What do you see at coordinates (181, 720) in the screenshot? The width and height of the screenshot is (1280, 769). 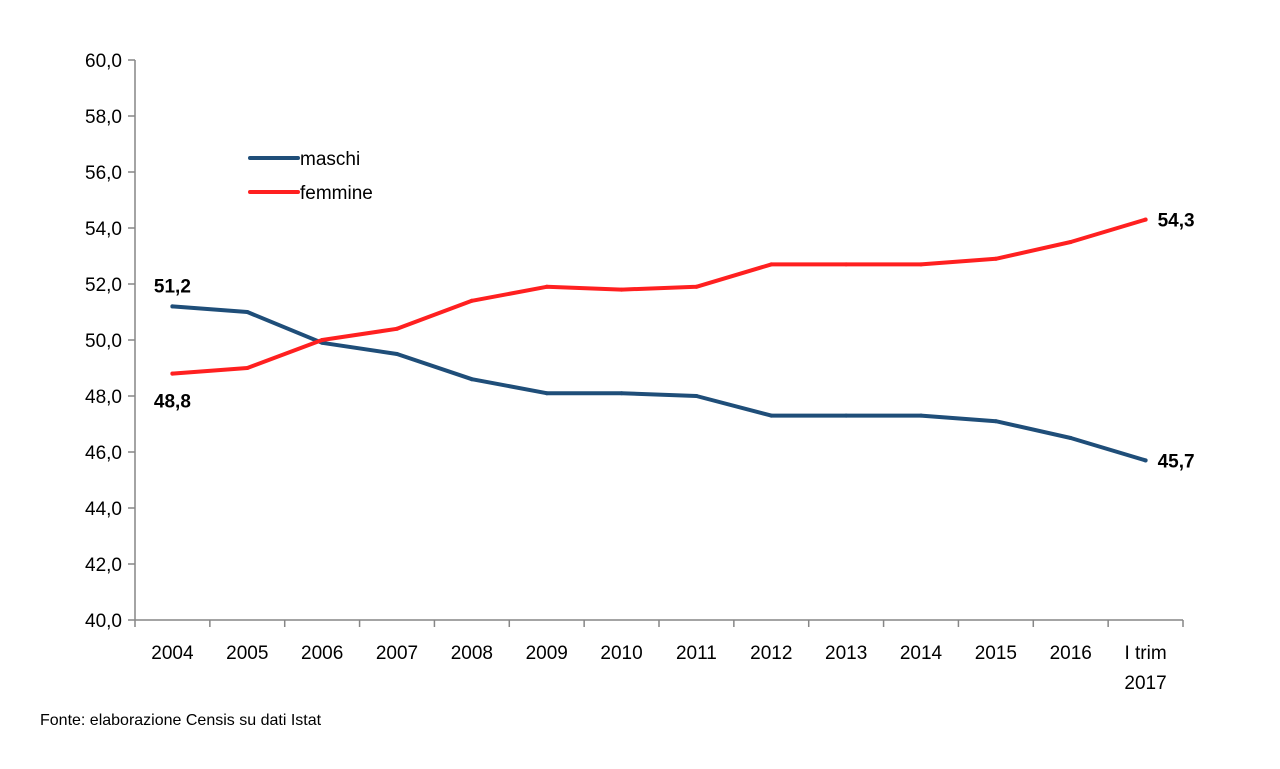 I see `source-note: Fonte: elaborazione Censis su dati Istat` at bounding box center [181, 720].